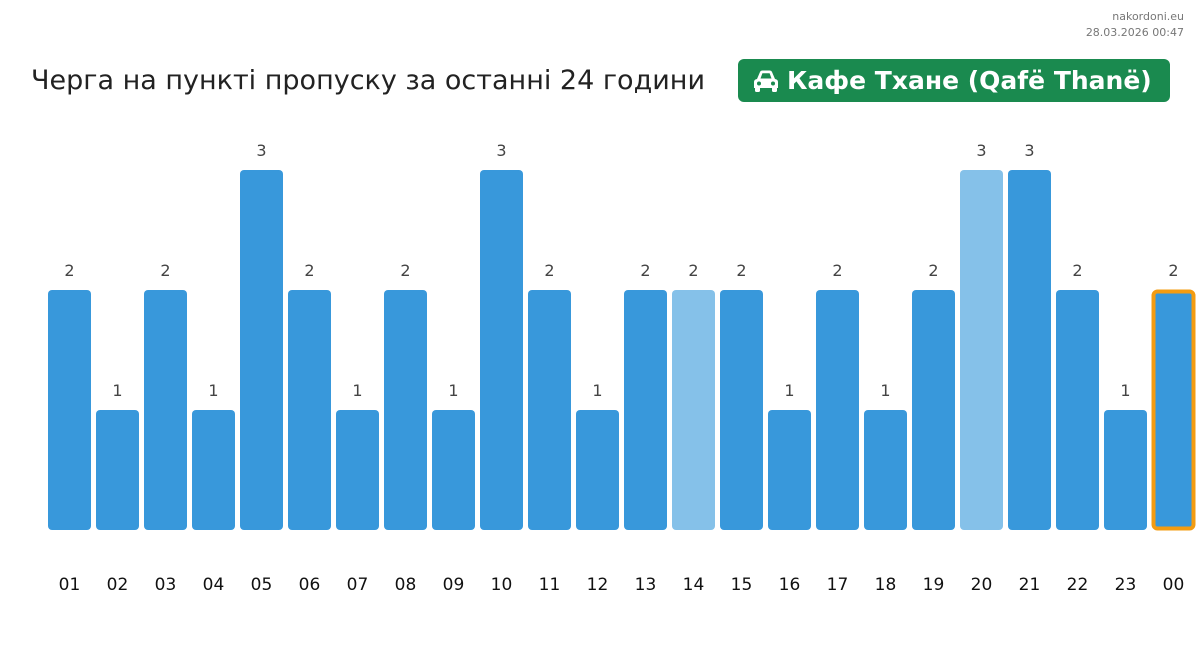  What do you see at coordinates (310, 585) in the screenshot?
I see `tick-label-06: 06` at bounding box center [310, 585].